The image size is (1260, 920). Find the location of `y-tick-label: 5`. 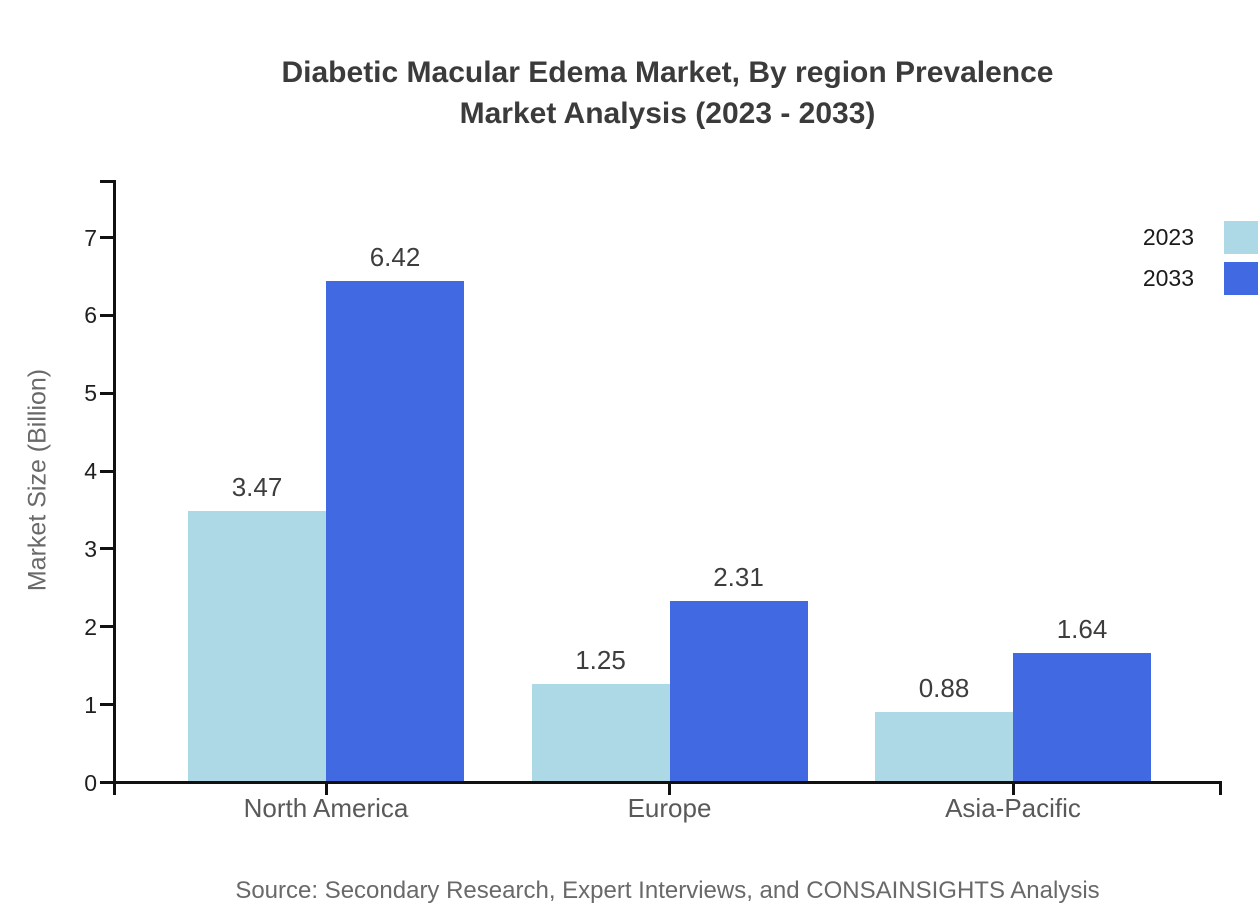

y-tick-label: 5 is located at coordinates (90, 393).